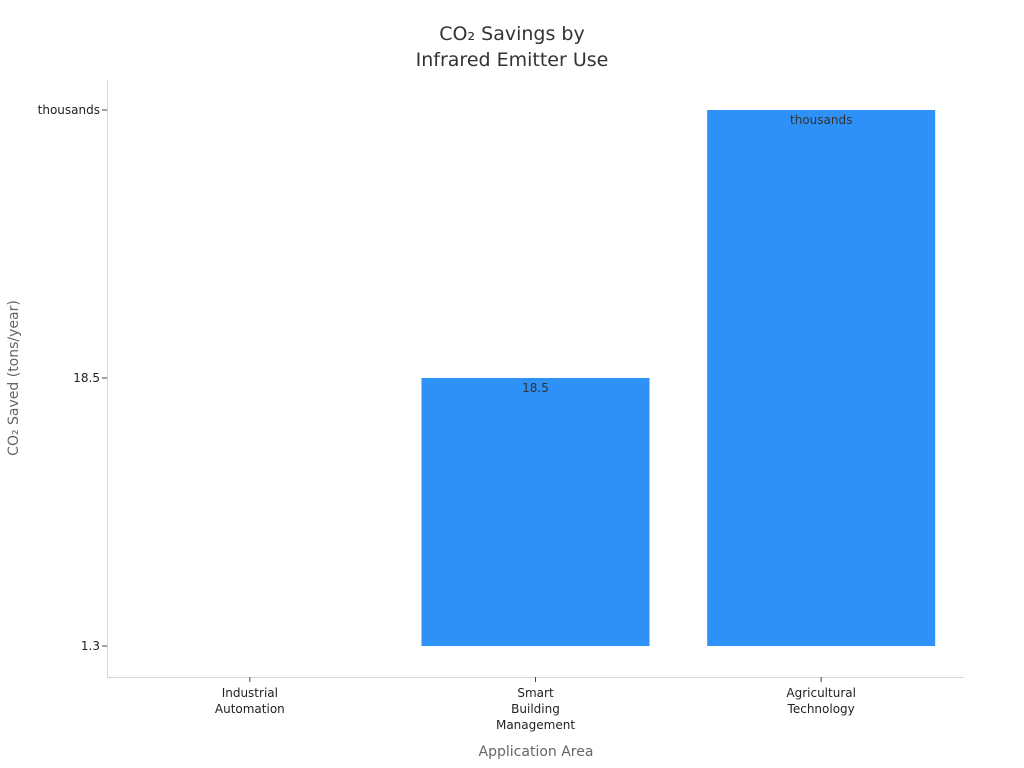 The height and width of the screenshot is (768, 1024). Describe the element at coordinates (86, 378) in the screenshot. I see `y-tick-label: 18.5` at that location.